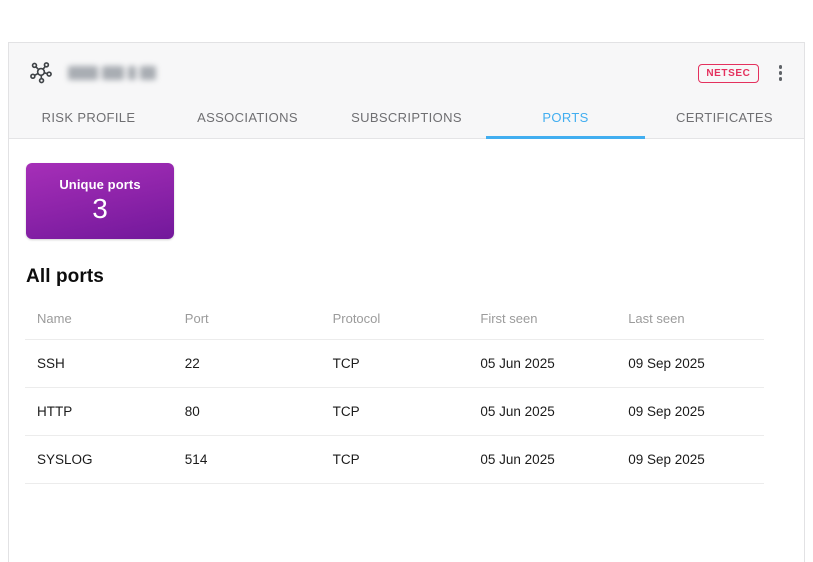 The height and width of the screenshot is (562, 813). What do you see at coordinates (99, 411) in the screenshot?
I see `table-cell: HTTP` at bounding box center [99, 411].